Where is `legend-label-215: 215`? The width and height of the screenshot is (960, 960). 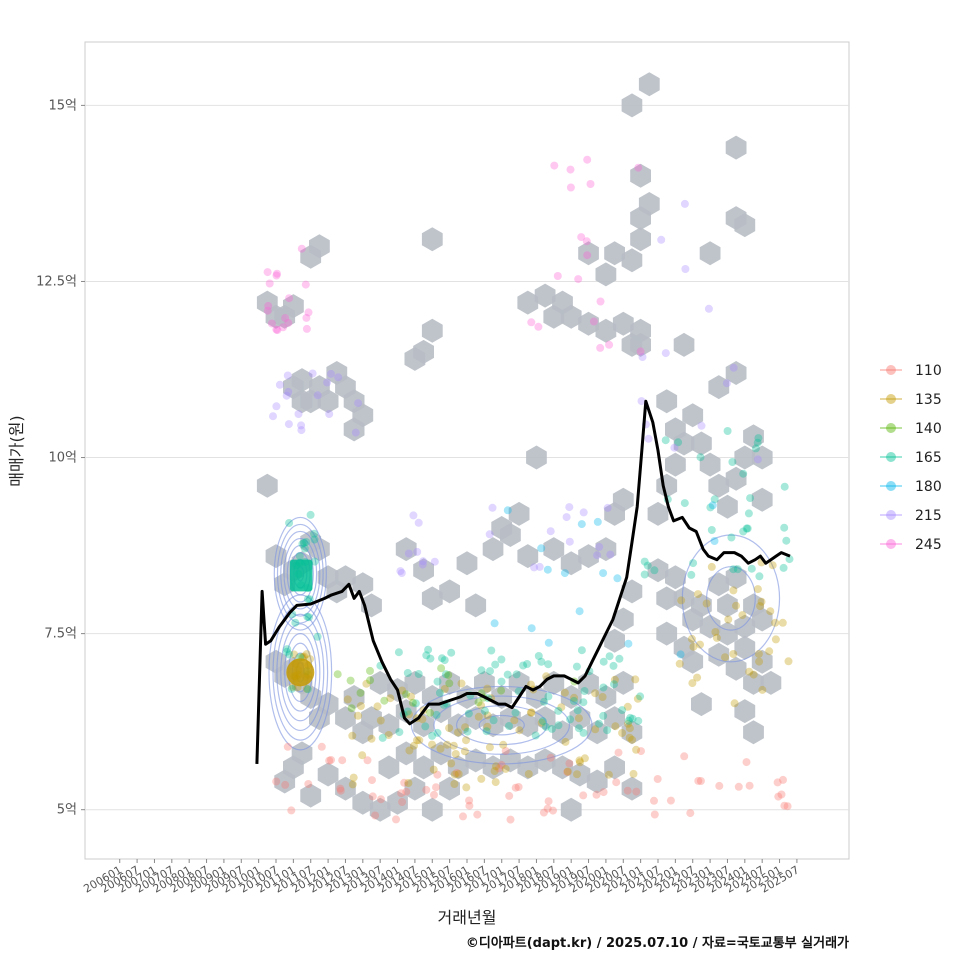 legend-label-215: 215 is located at coordinates (928, 516).